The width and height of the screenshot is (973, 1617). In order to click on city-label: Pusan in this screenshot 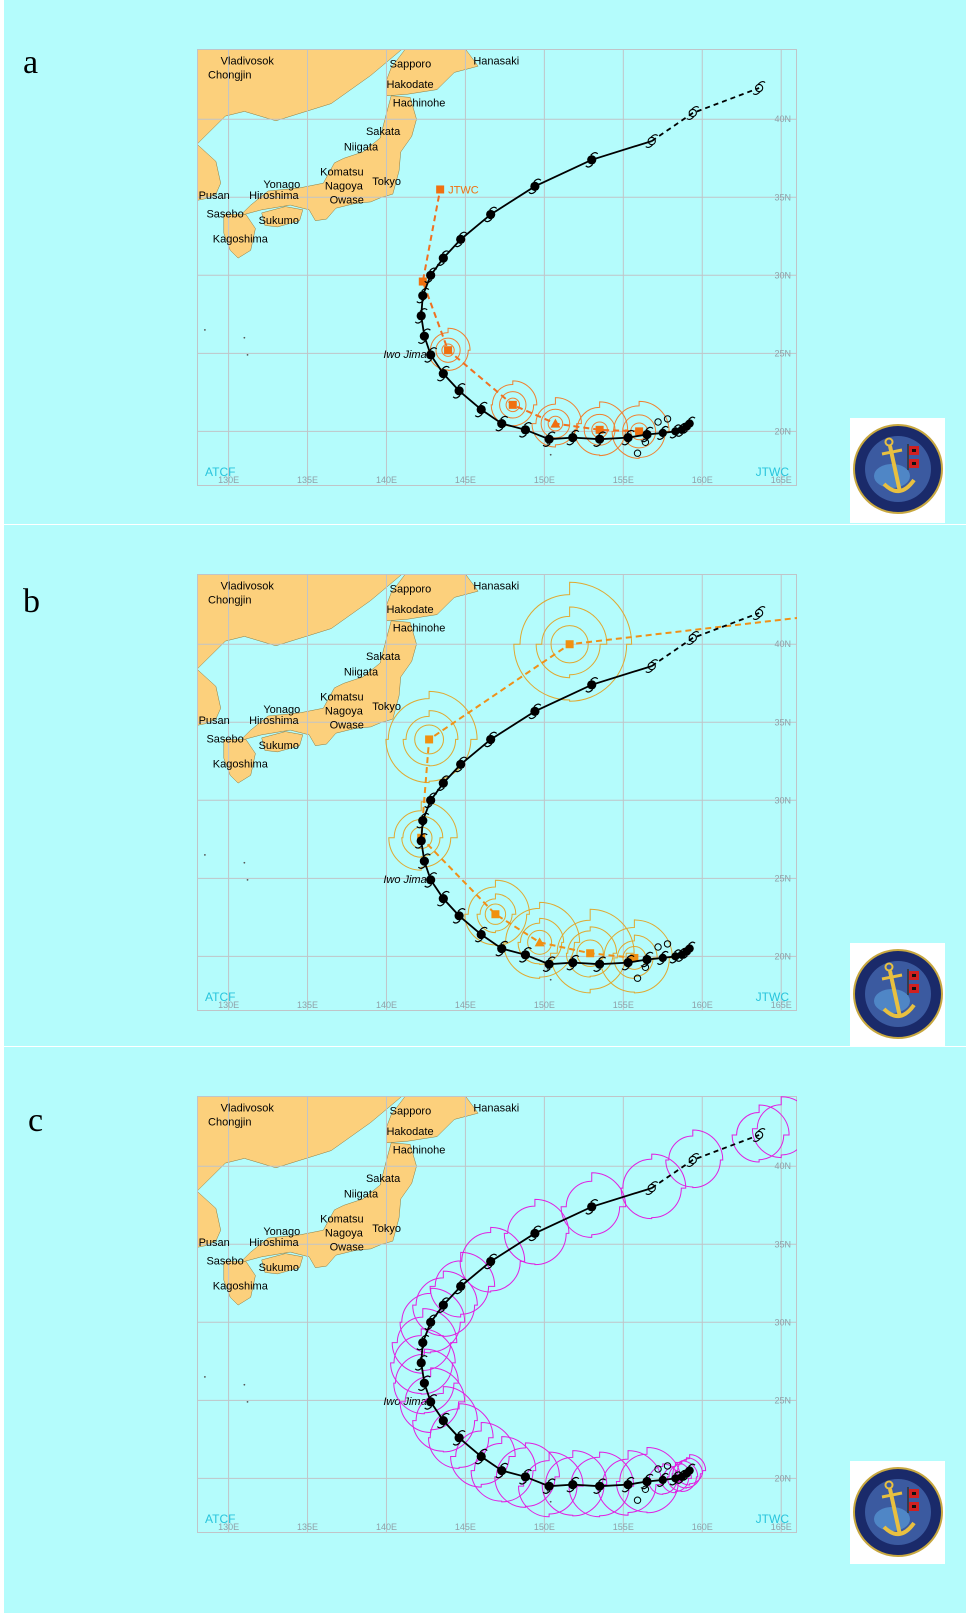, I will do `click(214, 1243)`.